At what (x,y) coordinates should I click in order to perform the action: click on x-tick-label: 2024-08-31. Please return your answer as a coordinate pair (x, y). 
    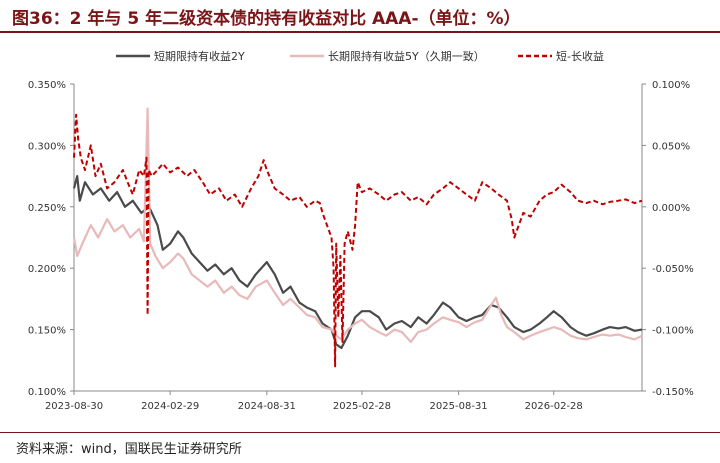
    Looking at the image, I should click on (267, 406).